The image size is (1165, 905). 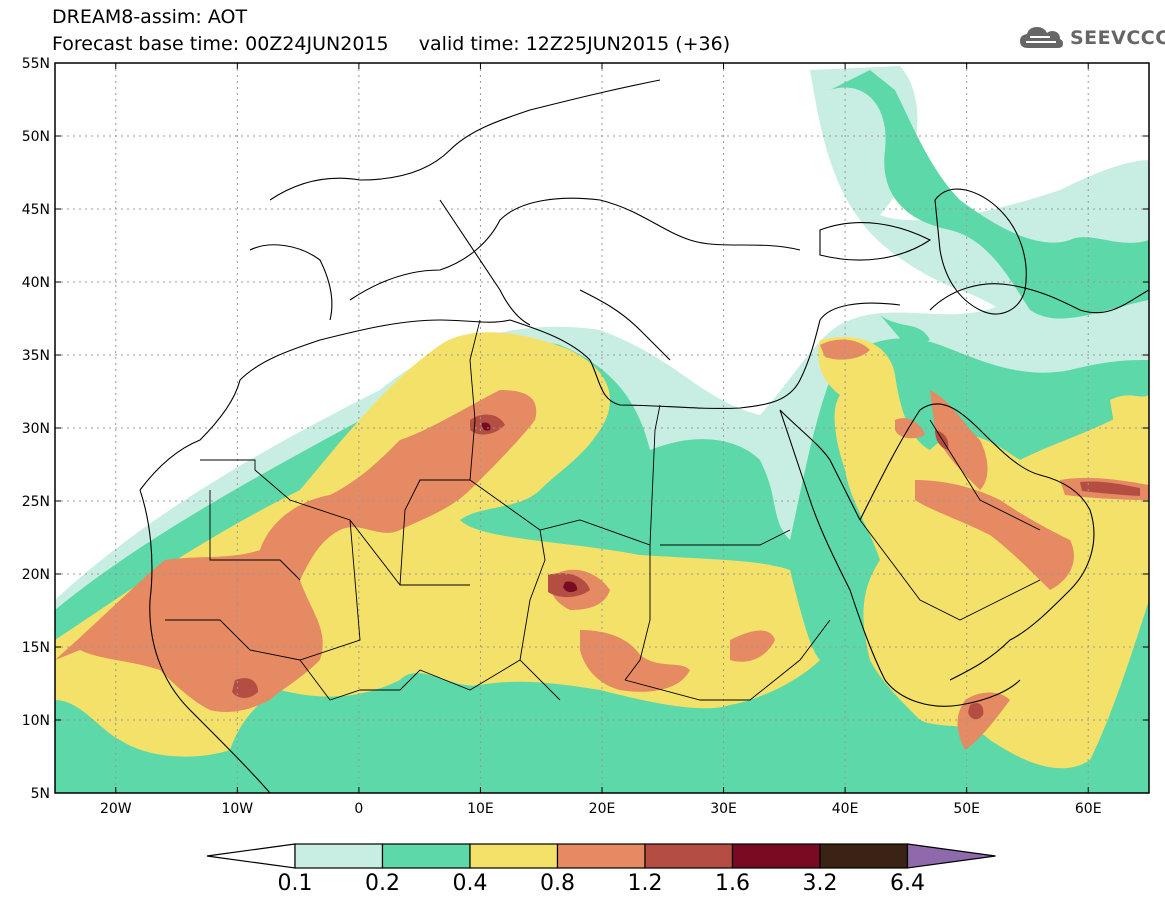 What do you see at coordinates (907, 883) in the screenshot?
I see `colorbar-label: 6.4` at bounding box center [907, 883].